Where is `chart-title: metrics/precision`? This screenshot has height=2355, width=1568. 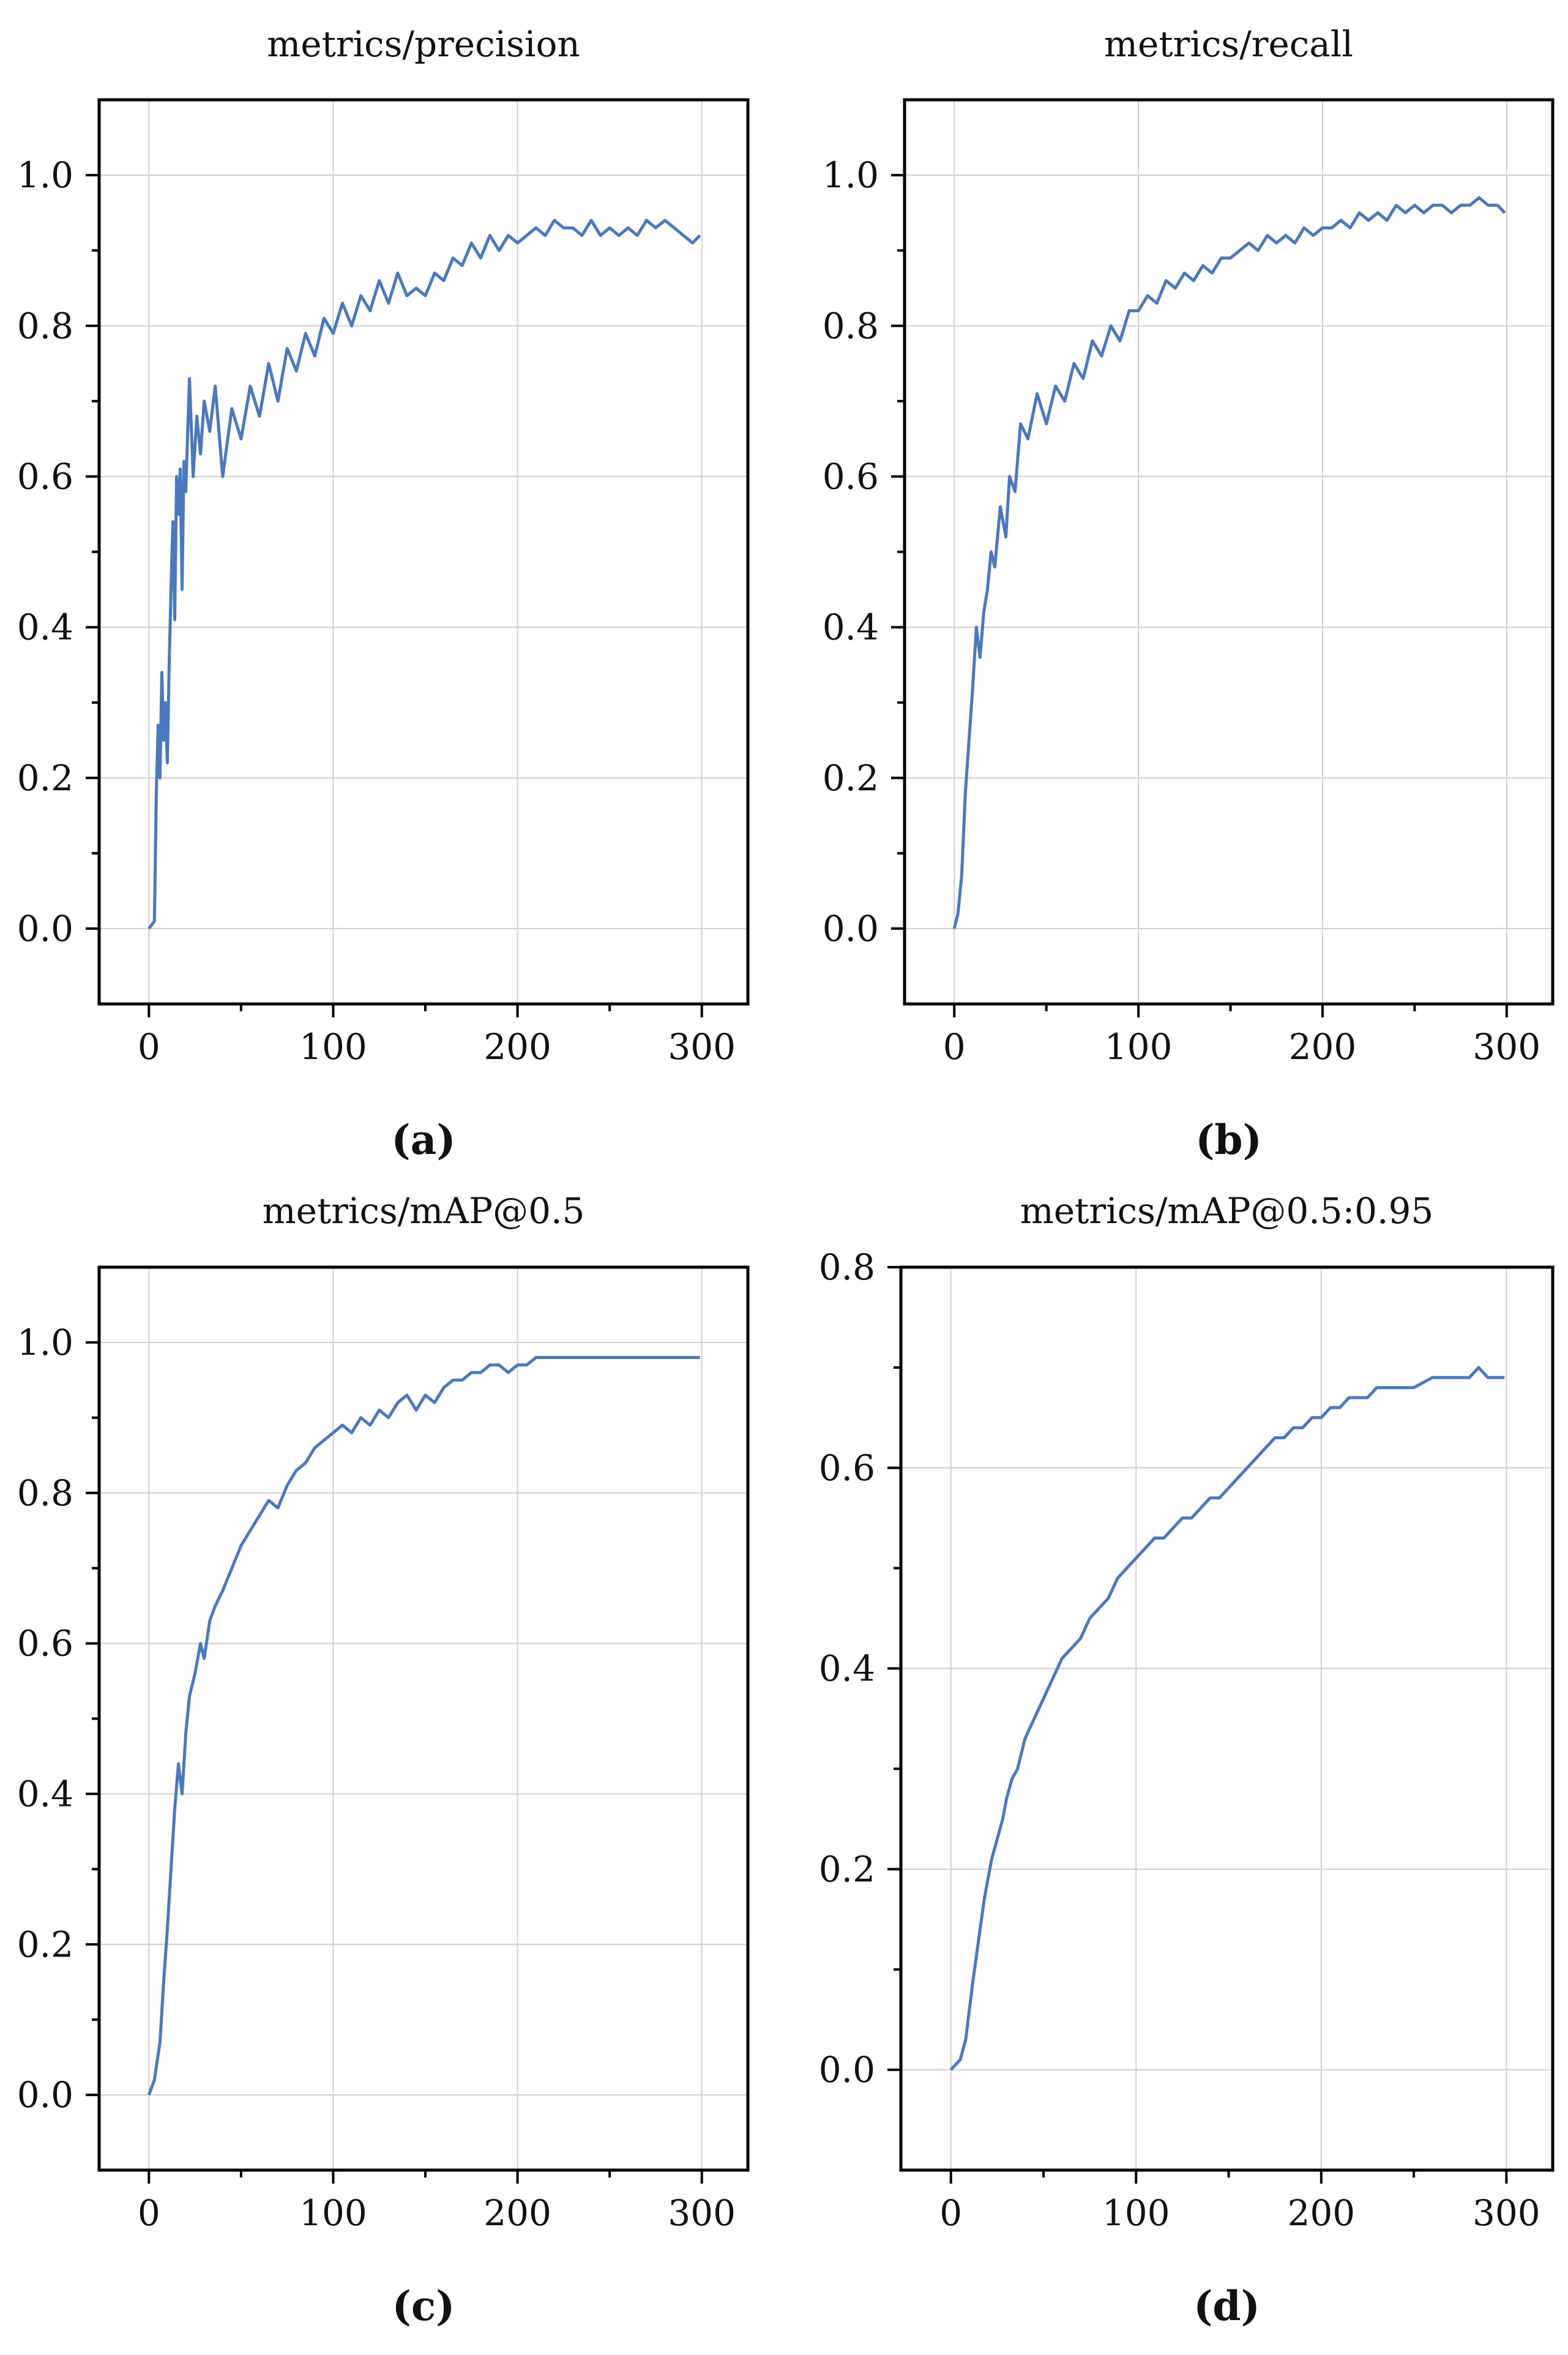
chart-title: metrics/precision is located at coordinates (423, 44).